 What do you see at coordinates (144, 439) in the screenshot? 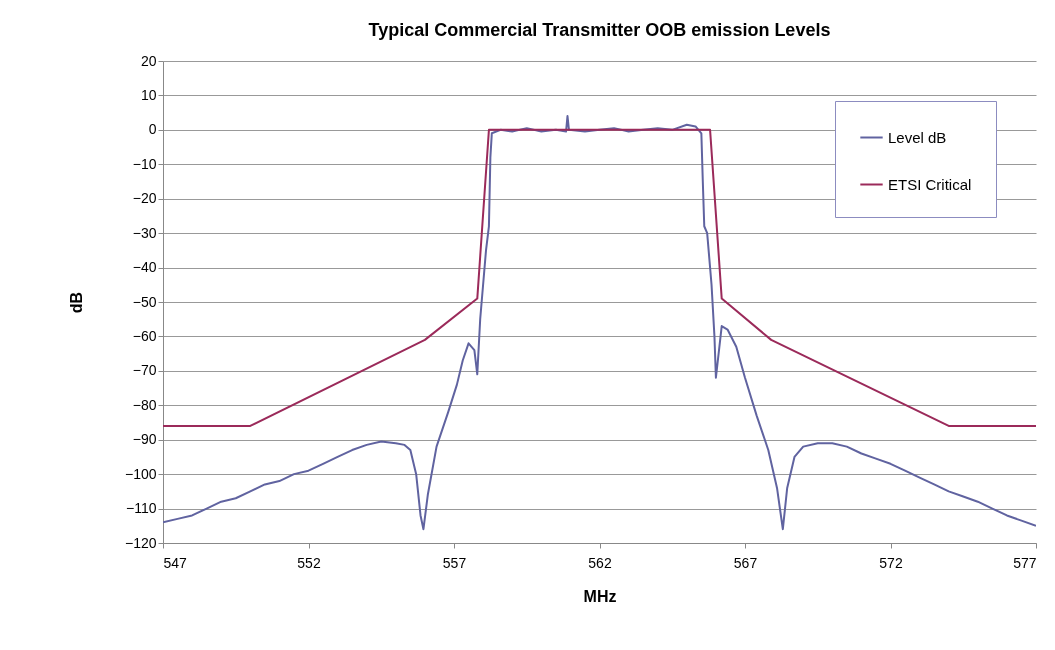
I see `y-tick-label: −90` at bounding box center [144, 439].